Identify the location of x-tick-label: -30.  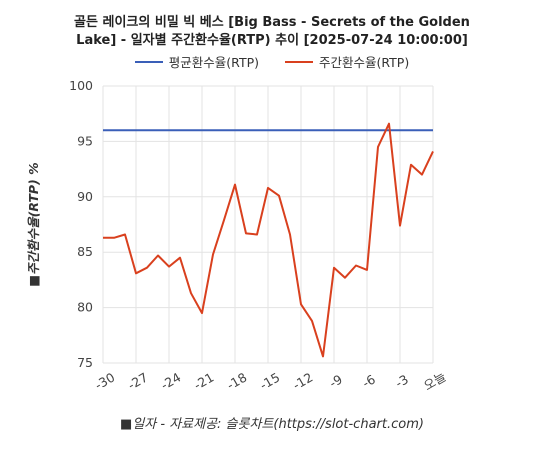
(104, 380).